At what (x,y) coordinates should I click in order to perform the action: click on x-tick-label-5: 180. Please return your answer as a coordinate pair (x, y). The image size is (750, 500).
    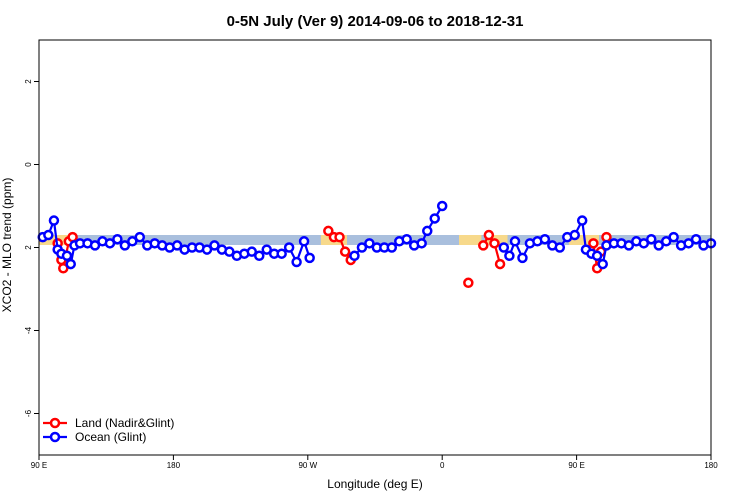
    Looking at the image, I should click on (711, 465).